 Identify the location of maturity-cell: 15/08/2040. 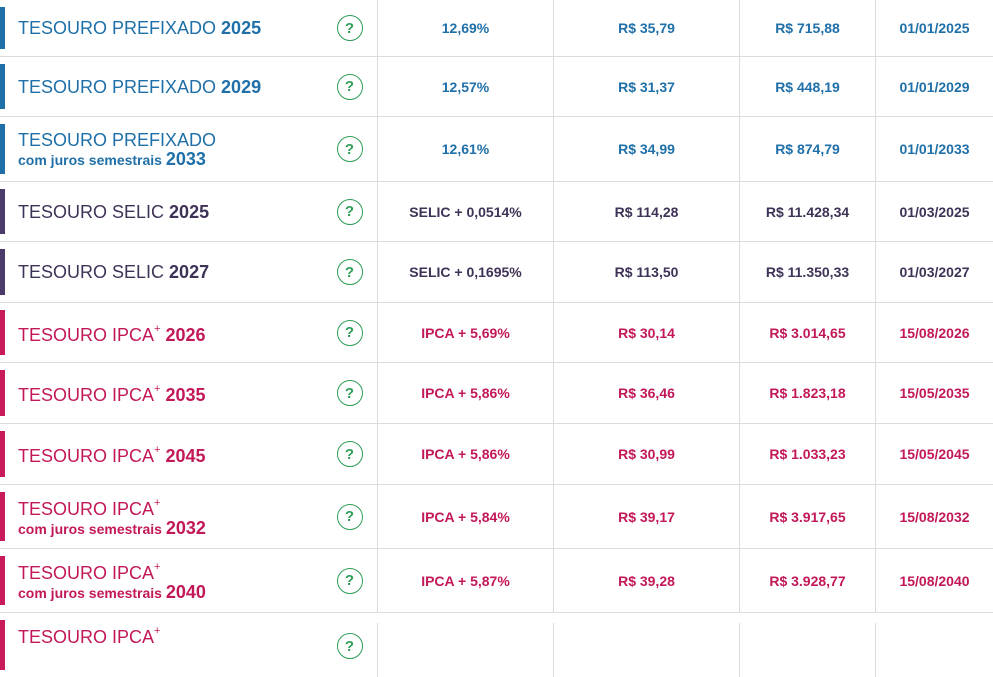
(934, 580).